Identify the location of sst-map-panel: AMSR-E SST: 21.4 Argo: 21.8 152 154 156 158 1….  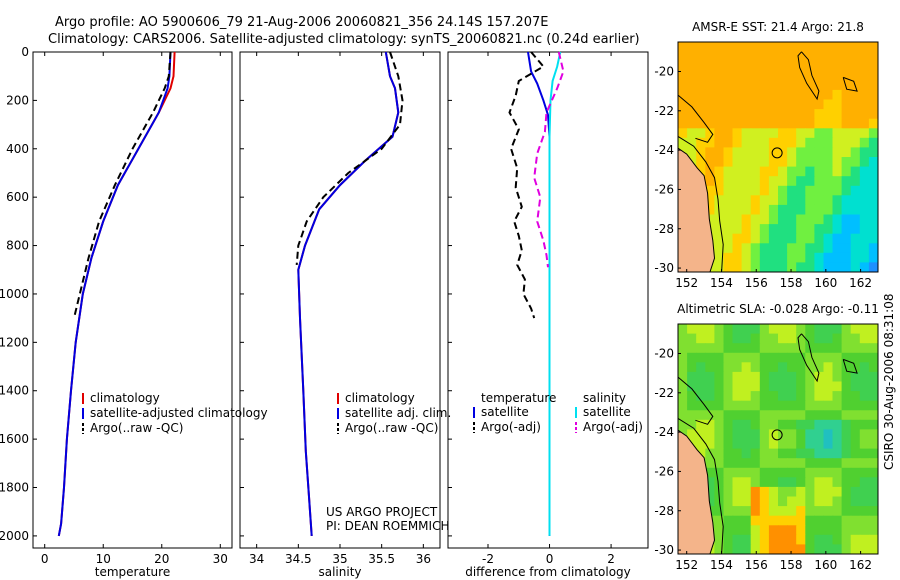
(766, 155).